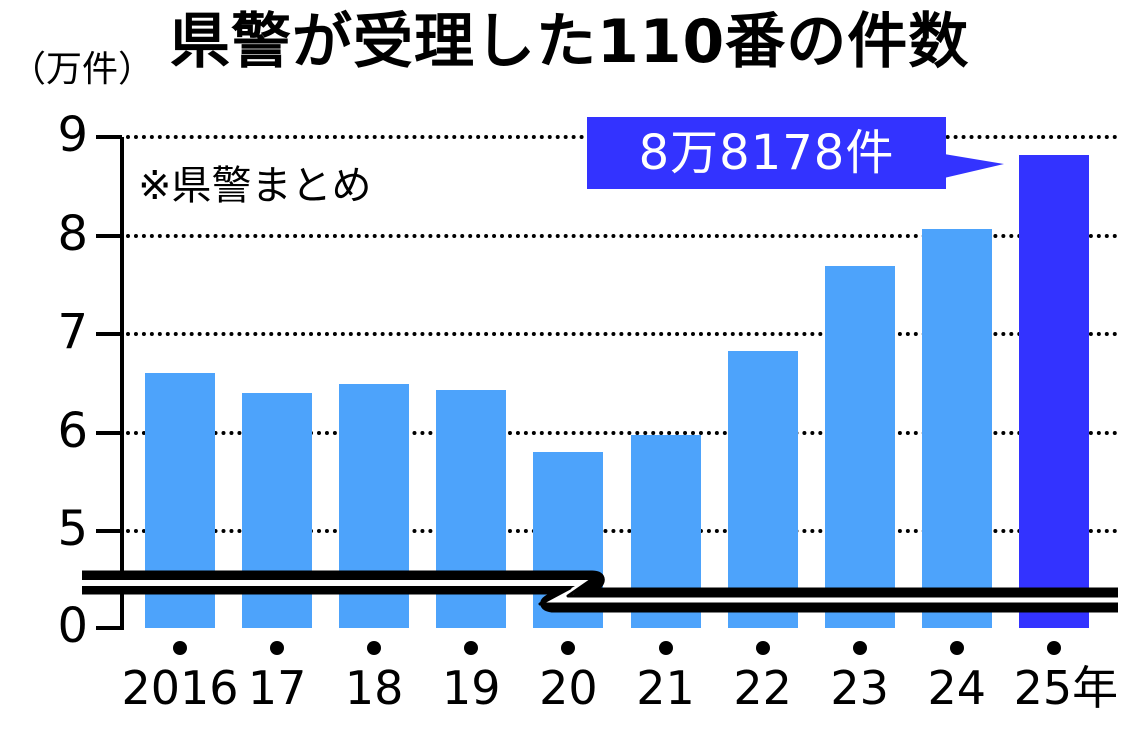 This screenshot has height=733, width=1140. Describe the element at coordinates (859, 447) in the screenshot. I see `bar-2023` at that location.